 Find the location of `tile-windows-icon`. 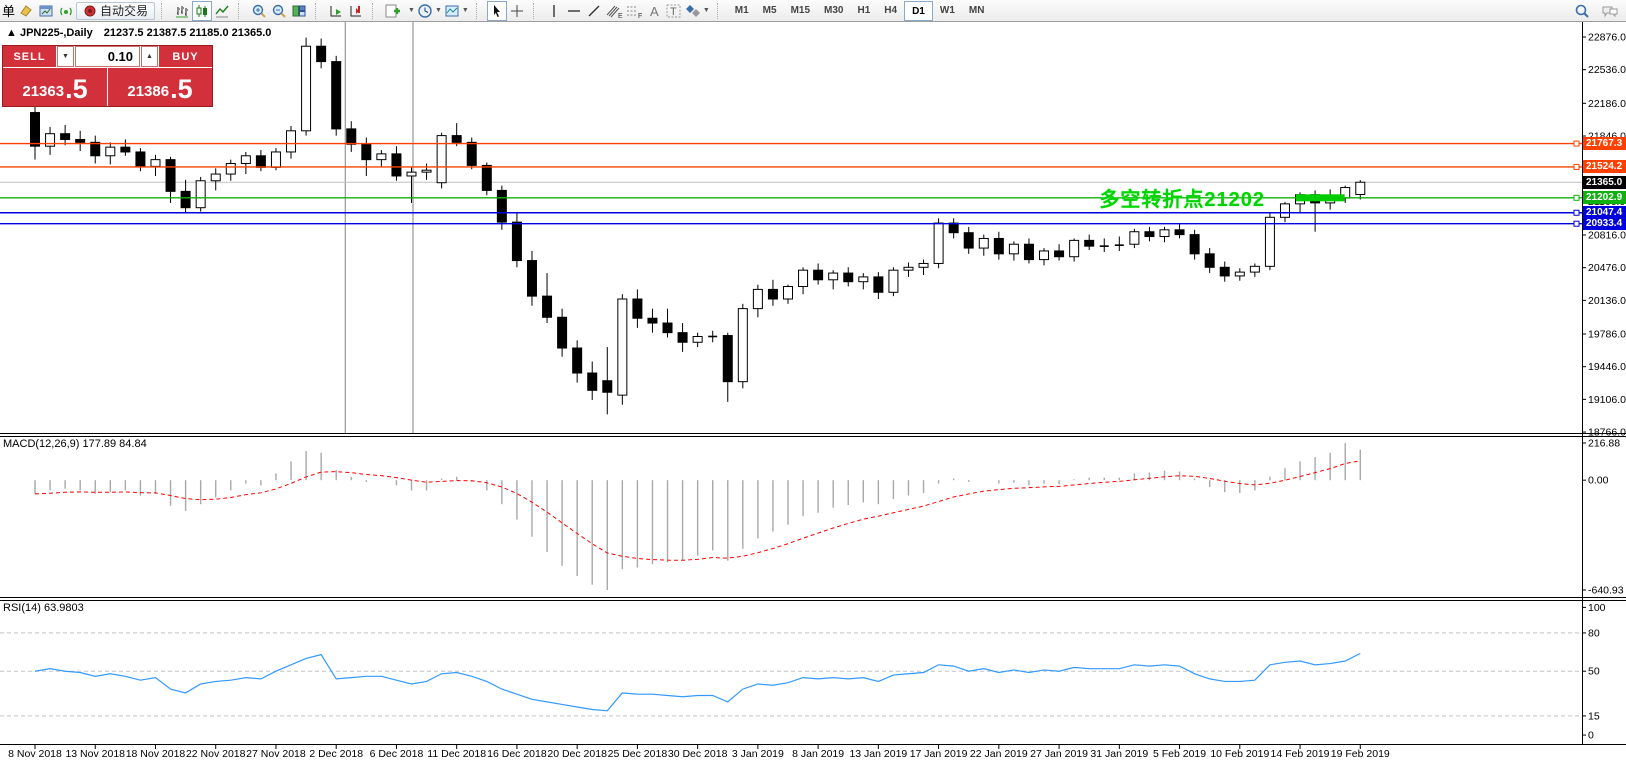

tile-windows-icon is located at coordinates (299, 10).